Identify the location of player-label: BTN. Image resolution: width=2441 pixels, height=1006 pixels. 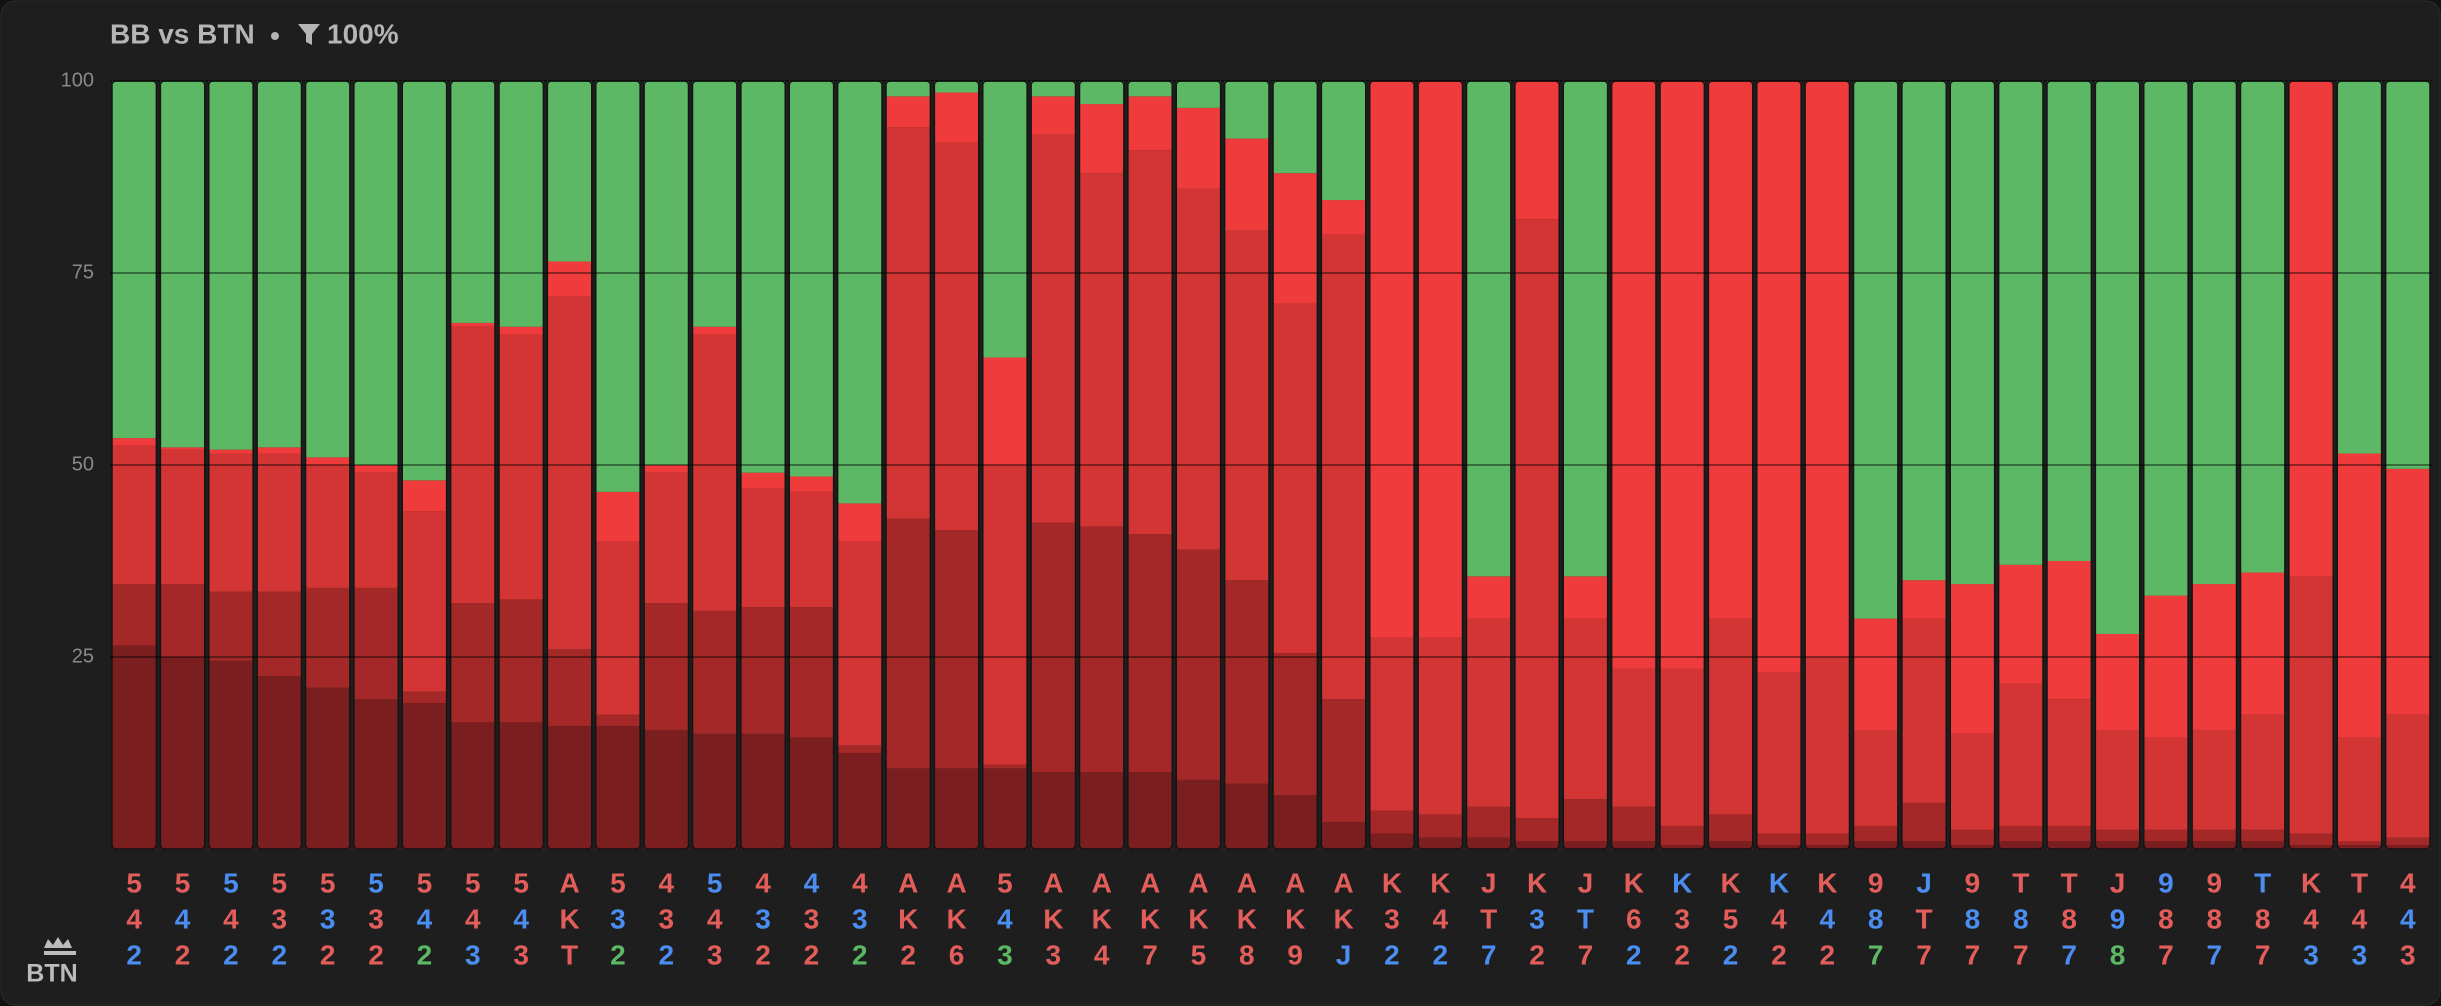
(51, 974).